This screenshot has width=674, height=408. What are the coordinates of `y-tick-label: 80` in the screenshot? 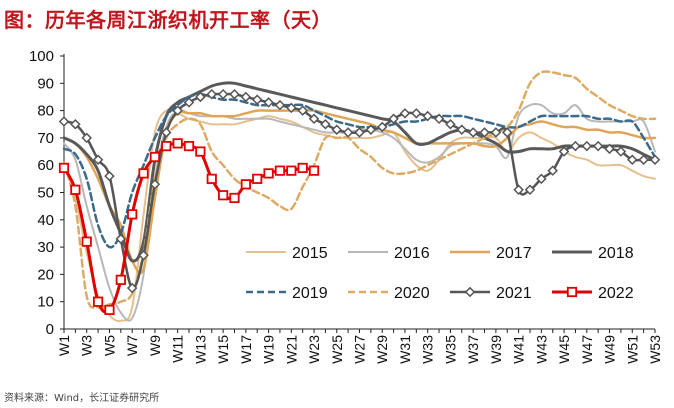 It's located at (45, 111).